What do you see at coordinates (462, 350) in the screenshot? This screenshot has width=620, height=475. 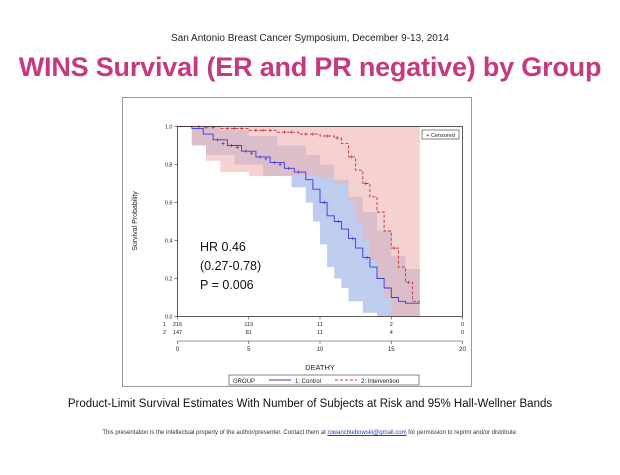 I see `x-tick-label: 20` at bounding box center [462, 350].